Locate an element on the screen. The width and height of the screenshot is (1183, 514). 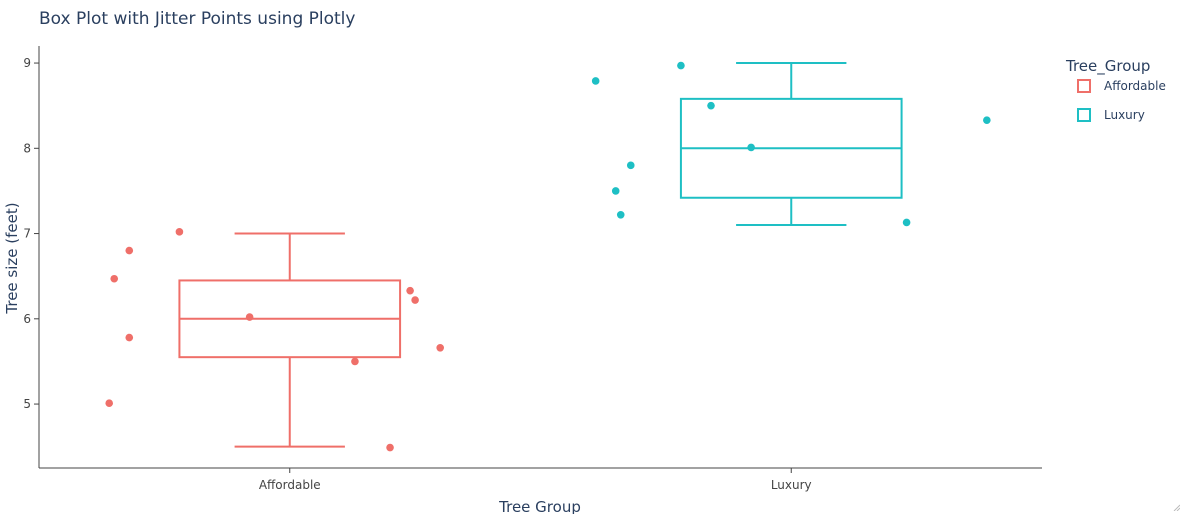
legend-label: Luxury is located at coordinates (1124, 115).